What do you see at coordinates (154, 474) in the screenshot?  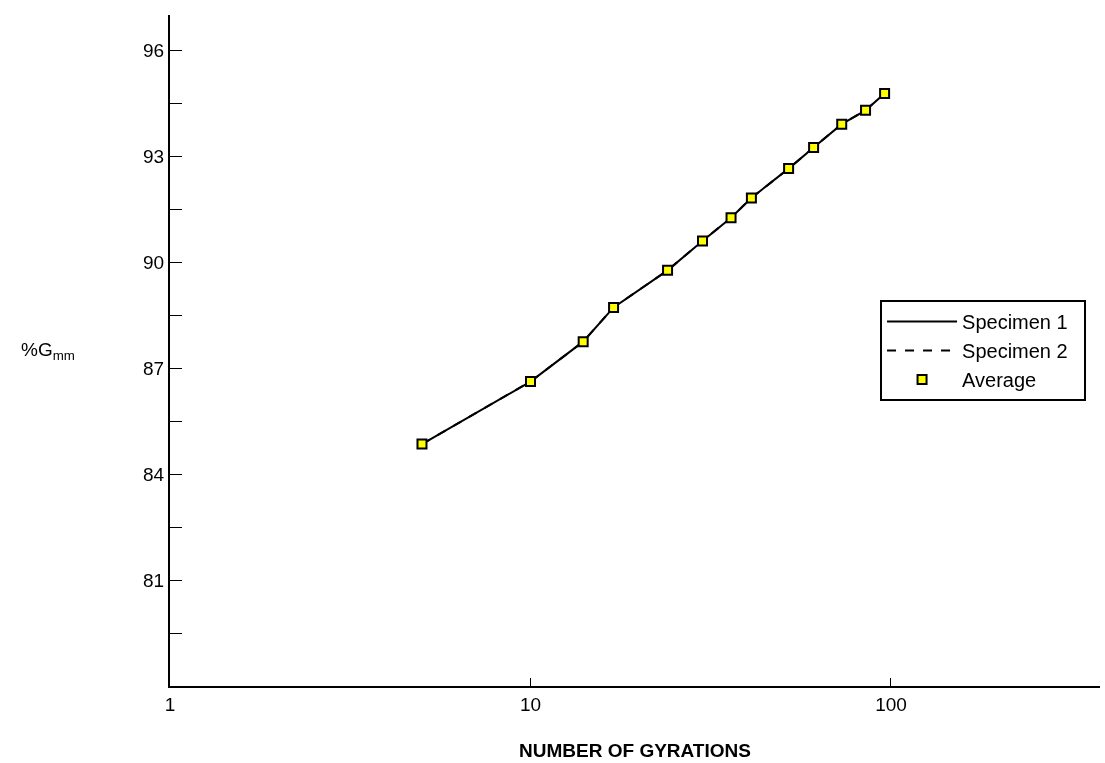 I see `y-tick-label: 84` at bounding box center [154, 474].